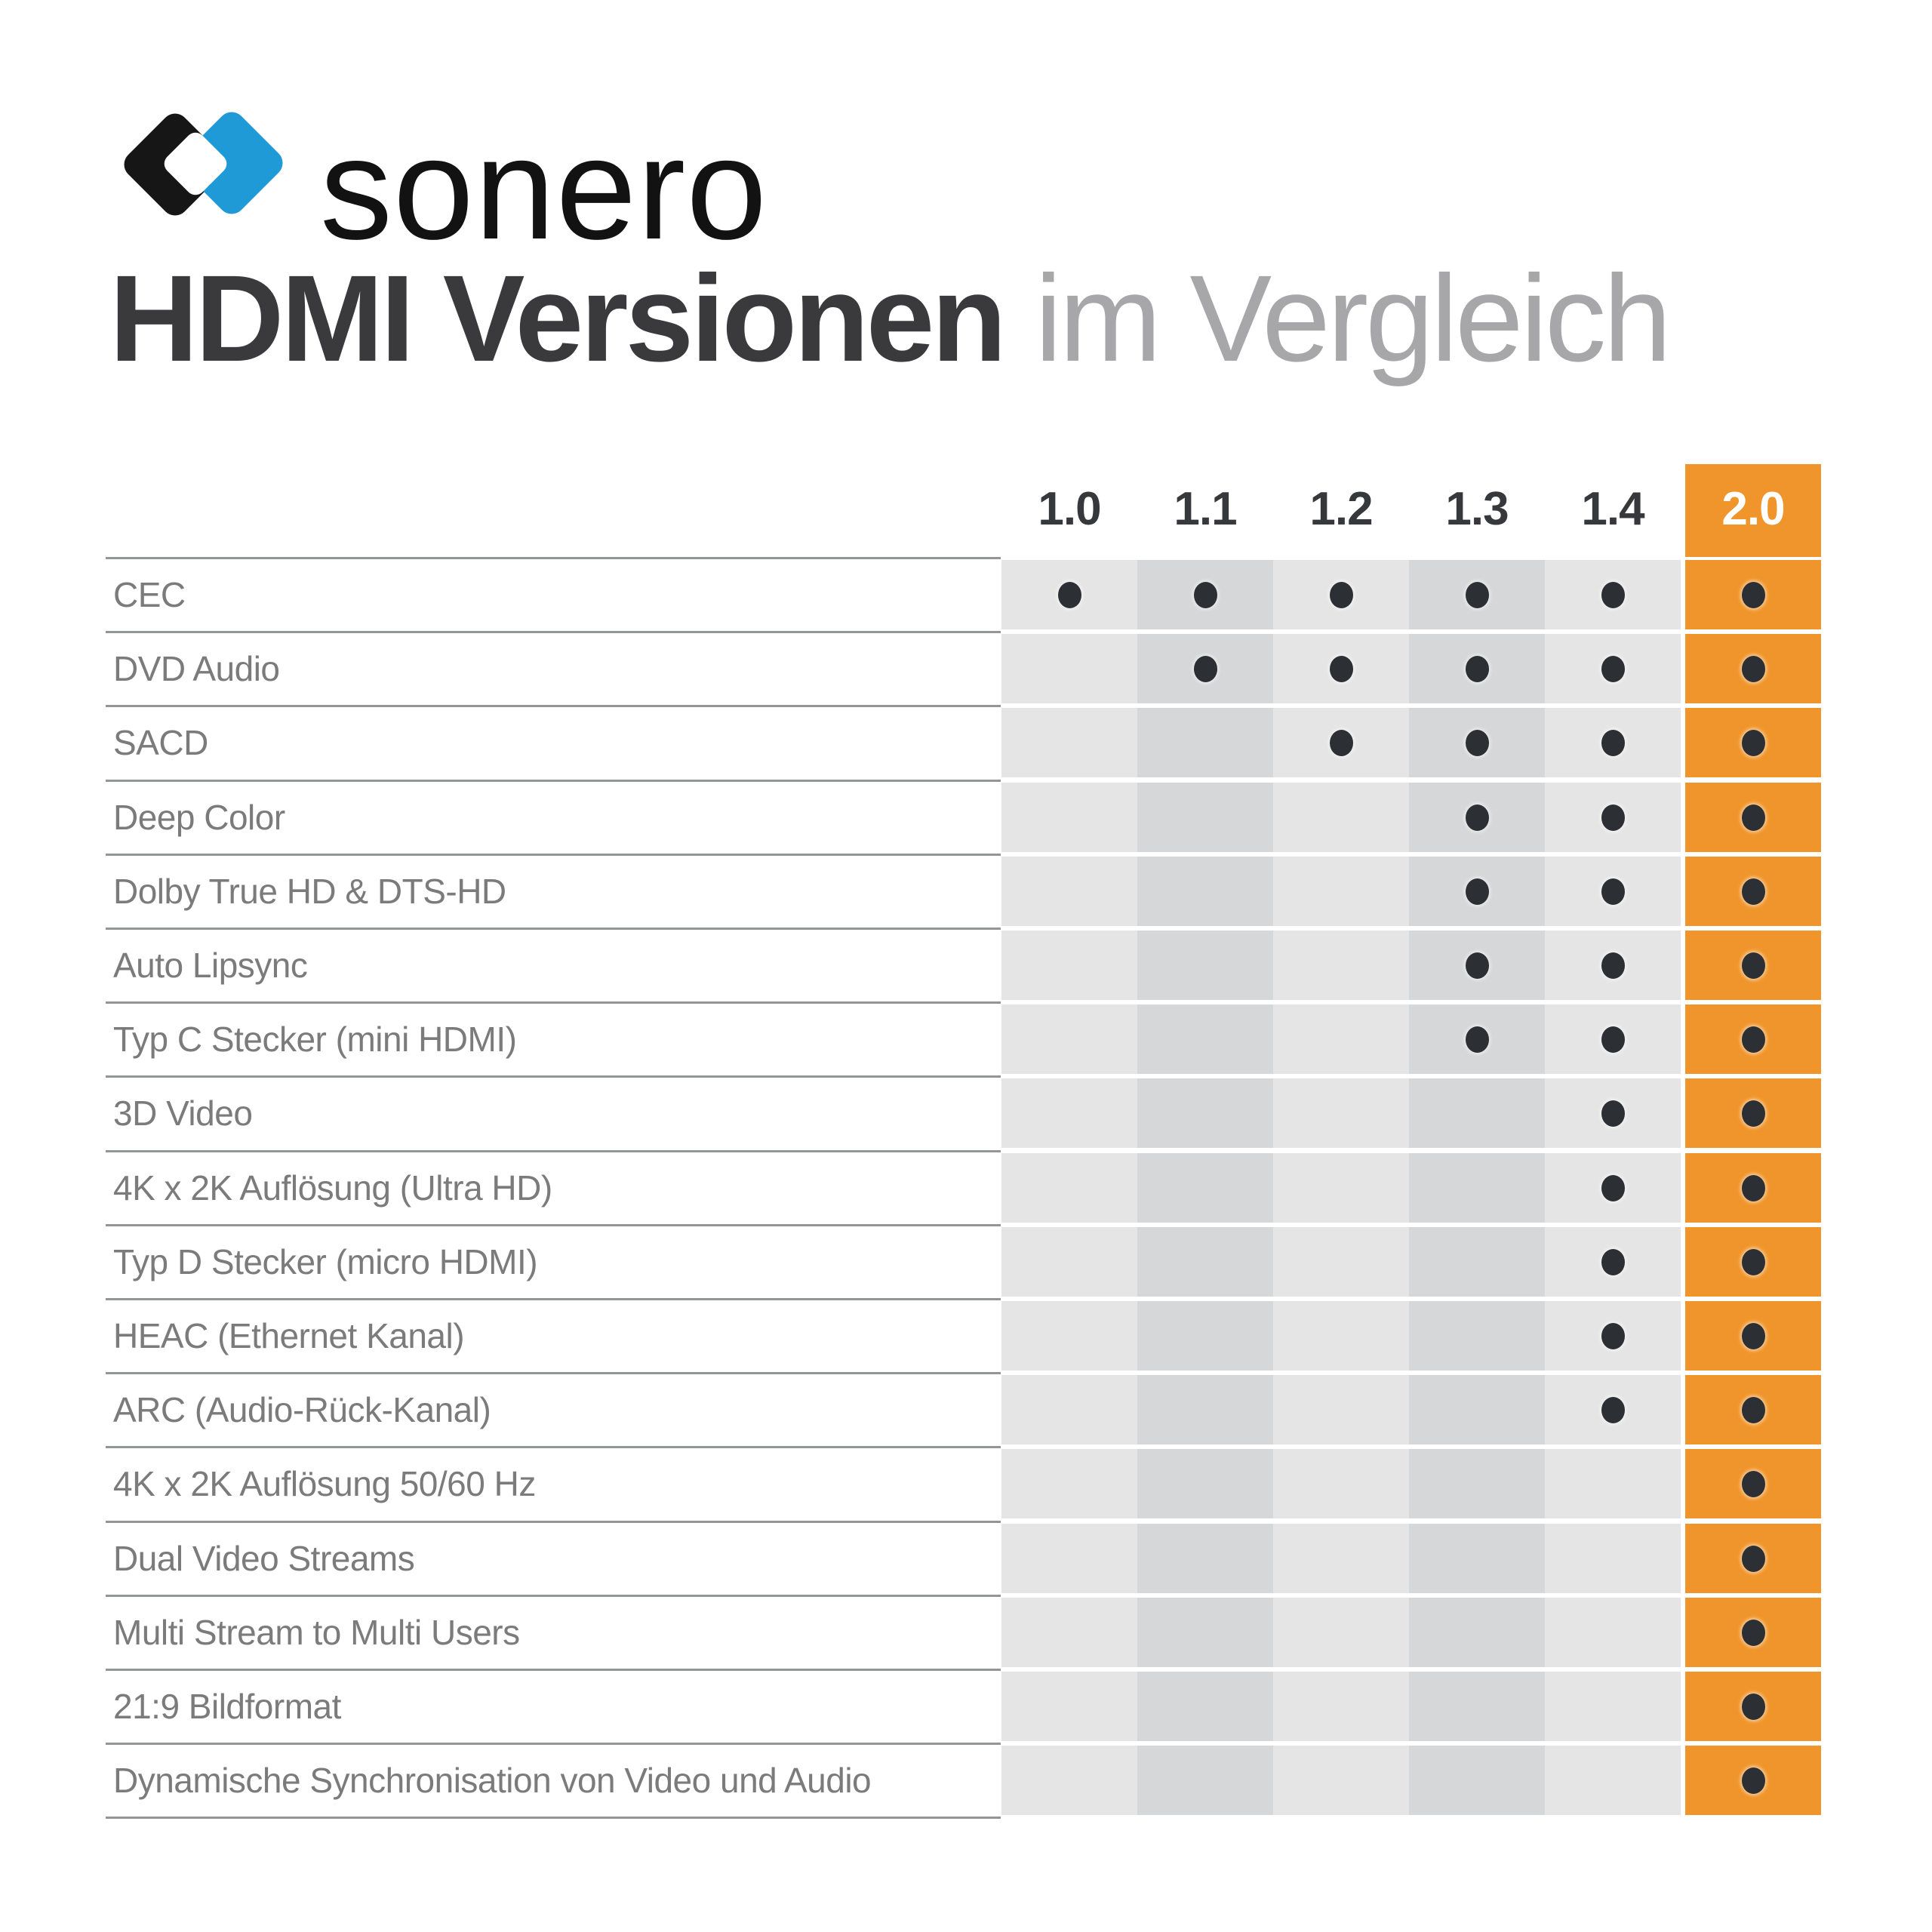  What do you see at coordinates (332, 1188) in the screenshot?
I see `feature-label: 4K x 2K Auflösung (Ultra HD)` at bounding box center [332, 1188].